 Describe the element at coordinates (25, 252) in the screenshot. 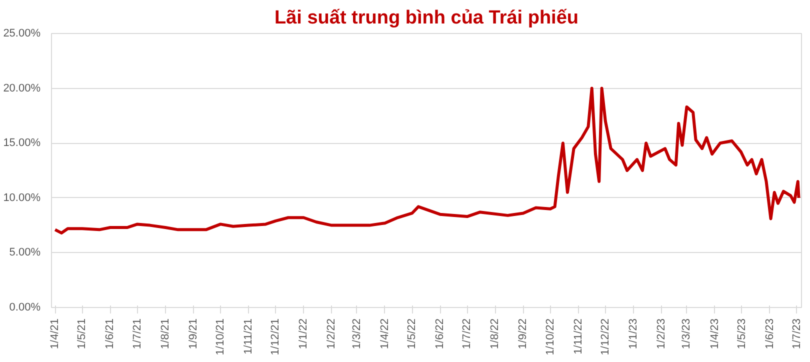

I see `y-tick-label: 5.00%` at that location.